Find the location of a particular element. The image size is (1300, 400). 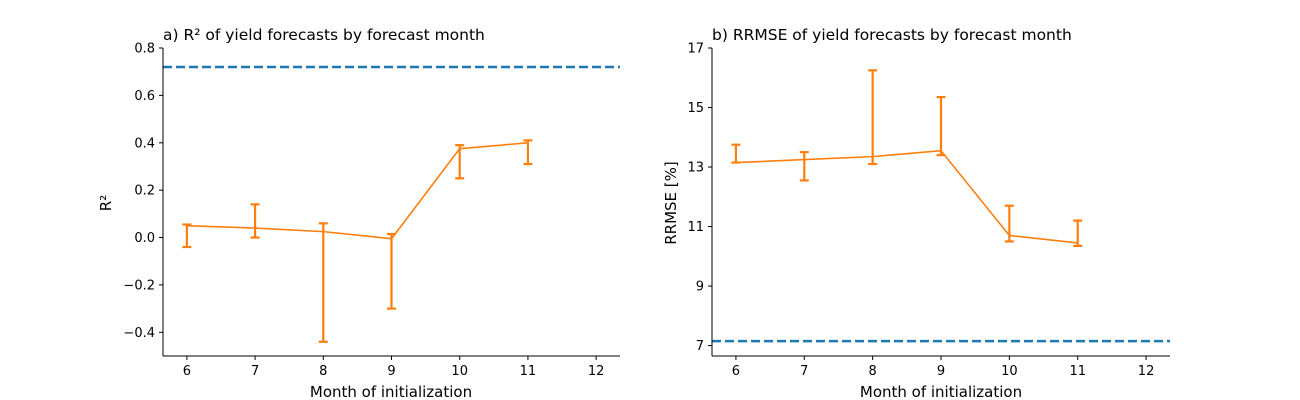

panel-a-ytick-label-0: −0.4 is located at coordinates (139, 333).